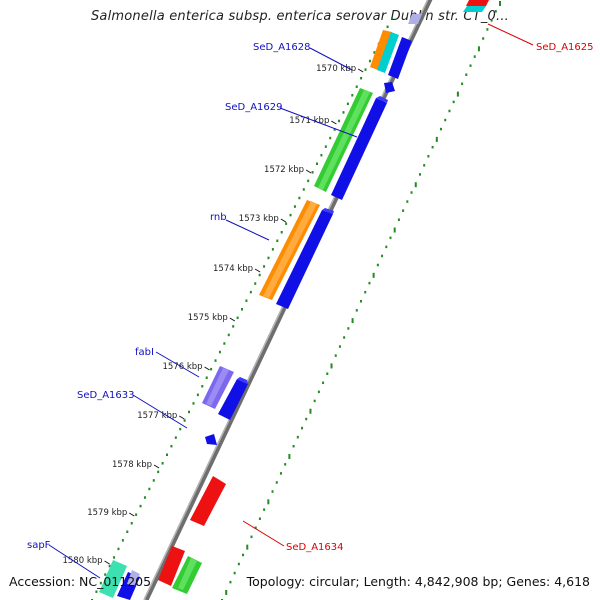  What do you see at coordinates (106, 395) in the screenshot?
I see `gene-label-sed-a1633: SeD_A1633` at bounding box center [106, 395].